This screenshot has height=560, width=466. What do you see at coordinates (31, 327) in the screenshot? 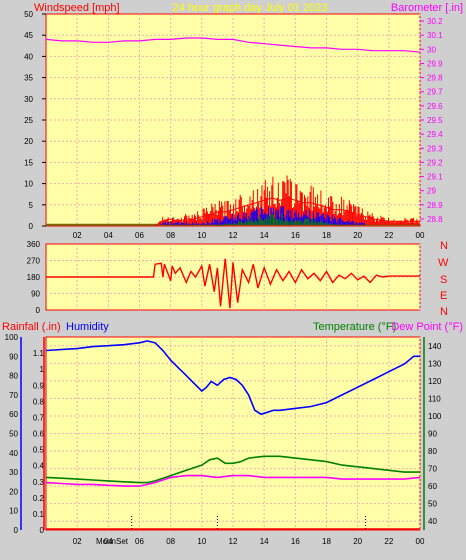
I see `rainfall-axis-title: Rainfall (.in)` at bounding box center [31, 327].